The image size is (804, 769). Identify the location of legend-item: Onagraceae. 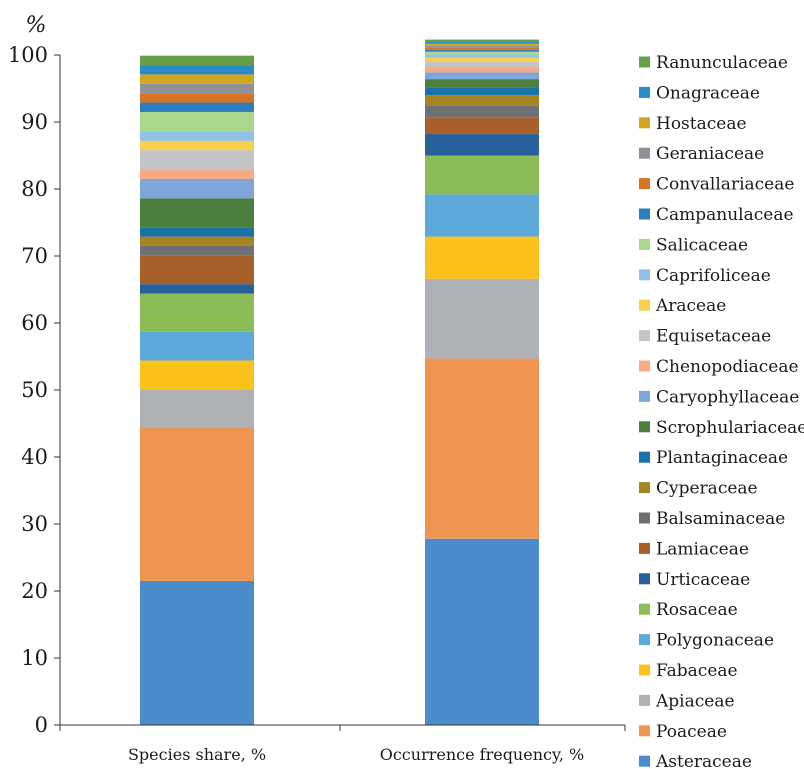
(699, 93).